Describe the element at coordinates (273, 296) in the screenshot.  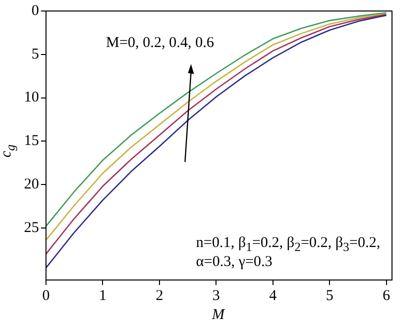
I see `x-tick-label: 4` at that location.